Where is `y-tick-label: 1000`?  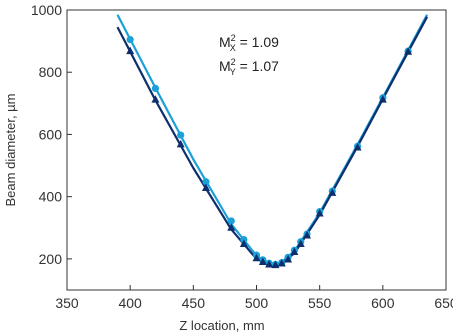
y-tick-label: 1000 is located at coordinates (46, 10).